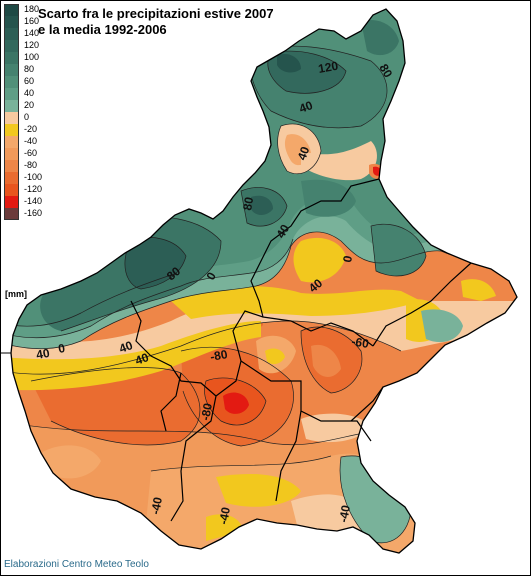  I want to click on legend-row: -80, so click(22, 166).